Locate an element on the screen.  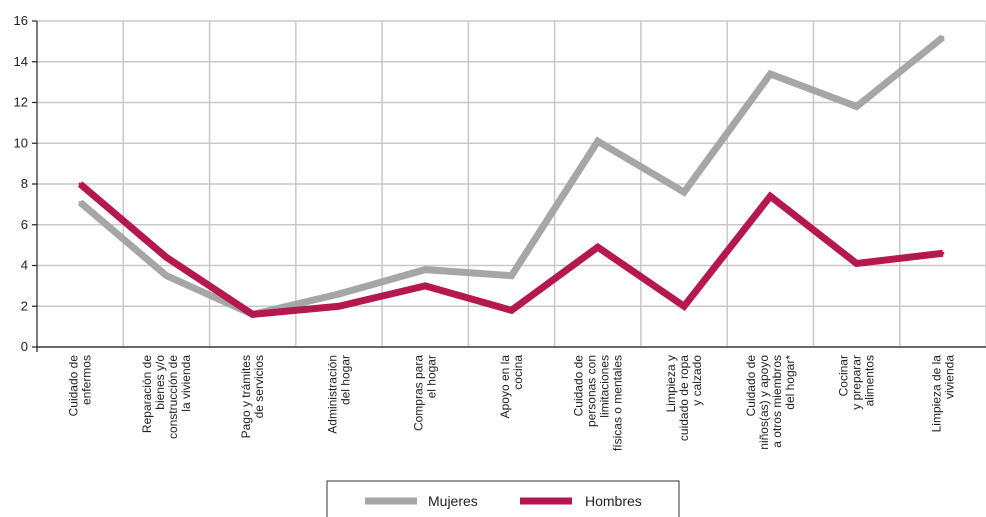
y-tick-label: 16 is located at coordinates (21, 20).